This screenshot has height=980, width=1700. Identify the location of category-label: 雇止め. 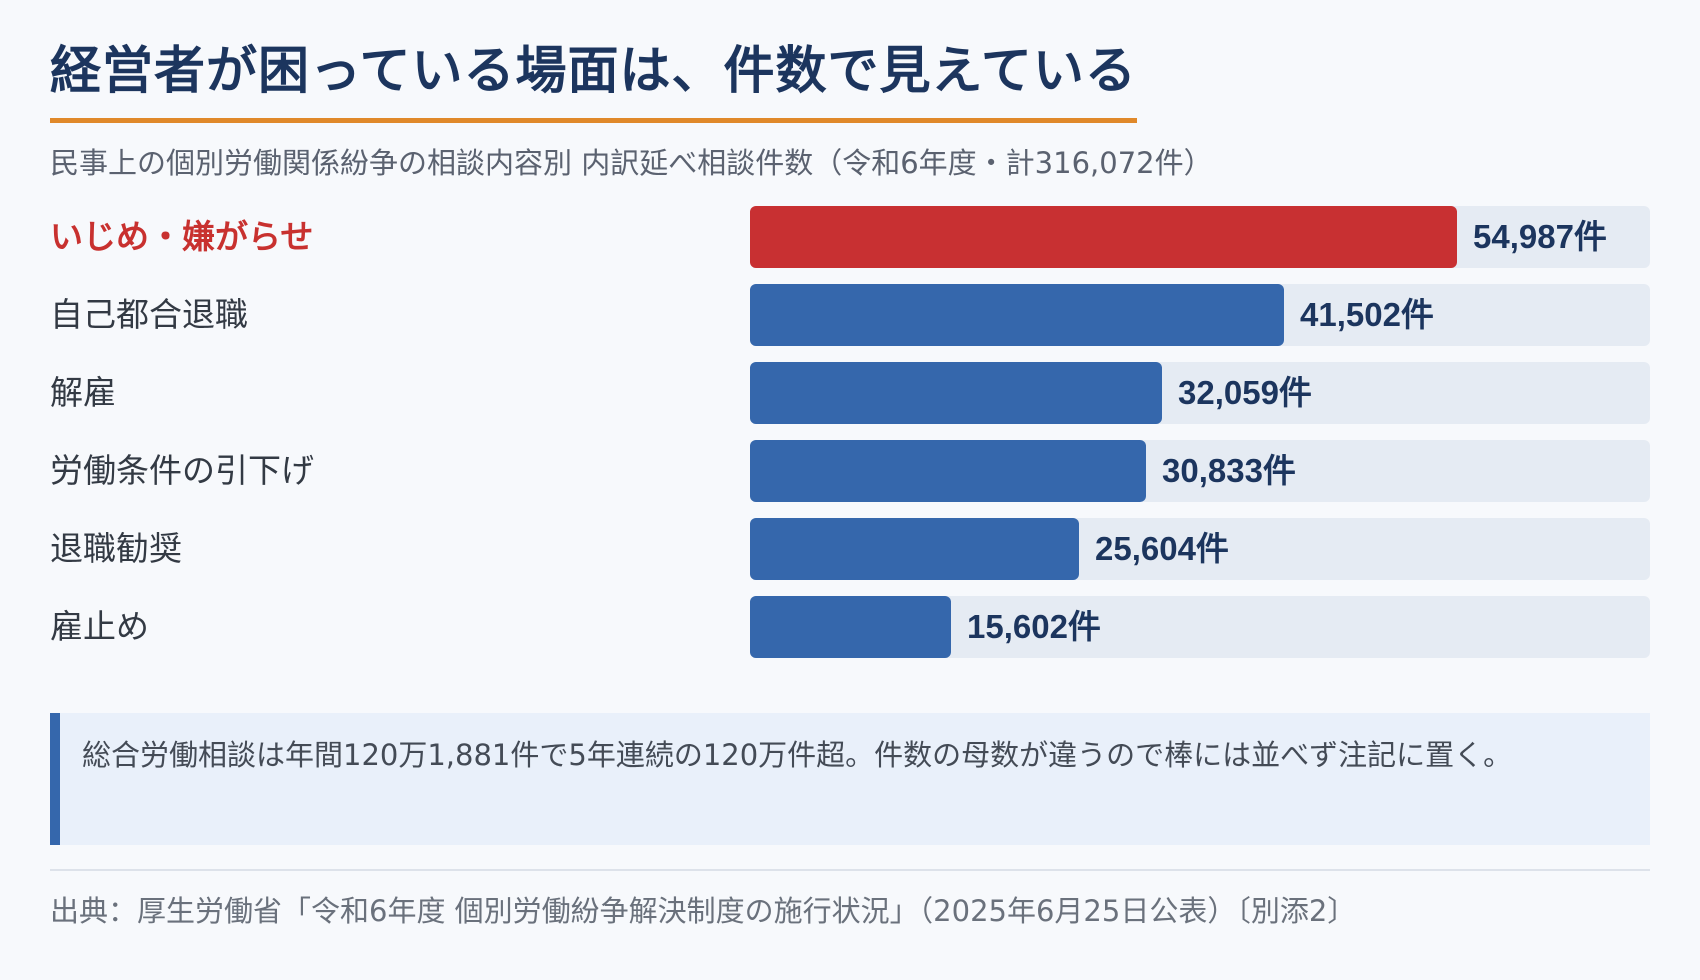
(99, 627).